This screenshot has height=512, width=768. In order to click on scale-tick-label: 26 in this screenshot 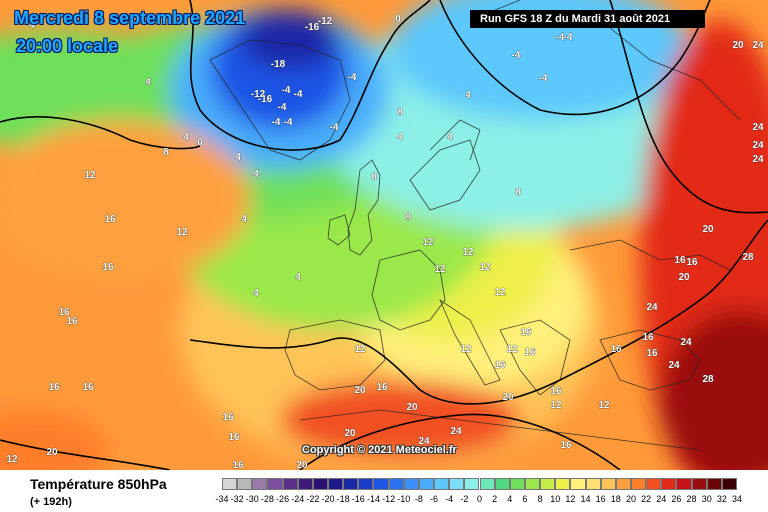, I will do `click(676, 499)`.